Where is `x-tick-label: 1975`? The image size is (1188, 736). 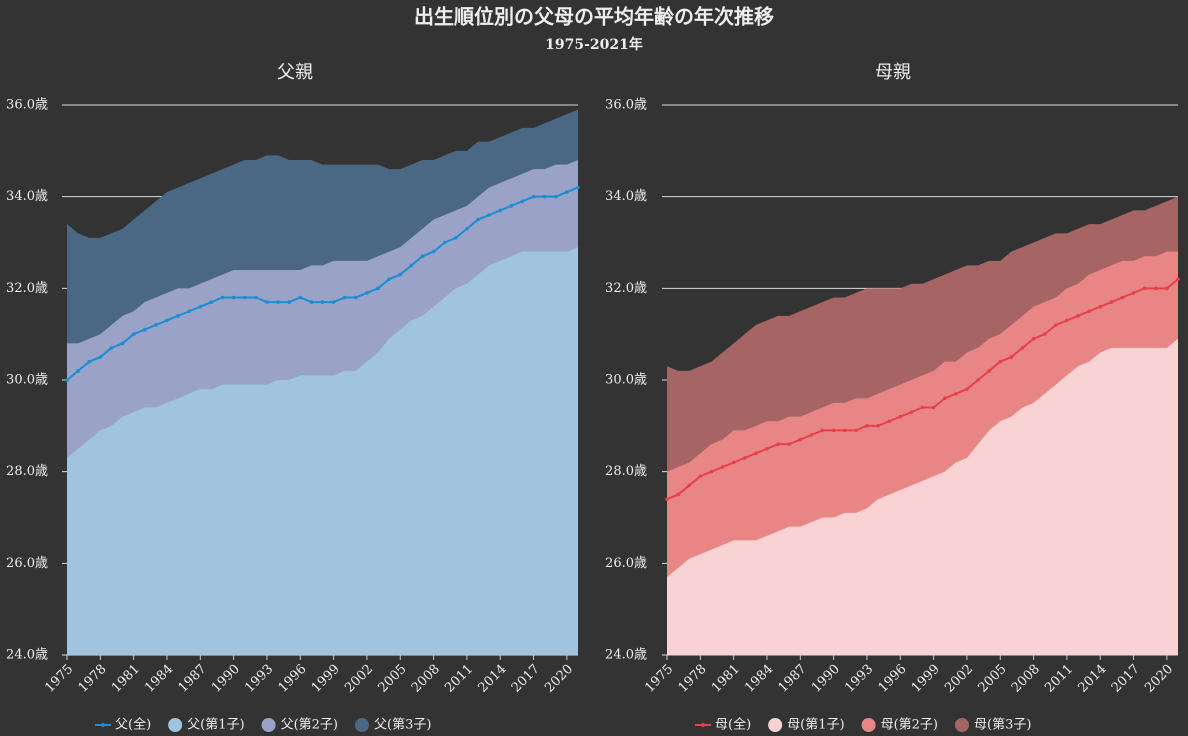
x-tick-label: 1975 is located at coordinates (59, 679).